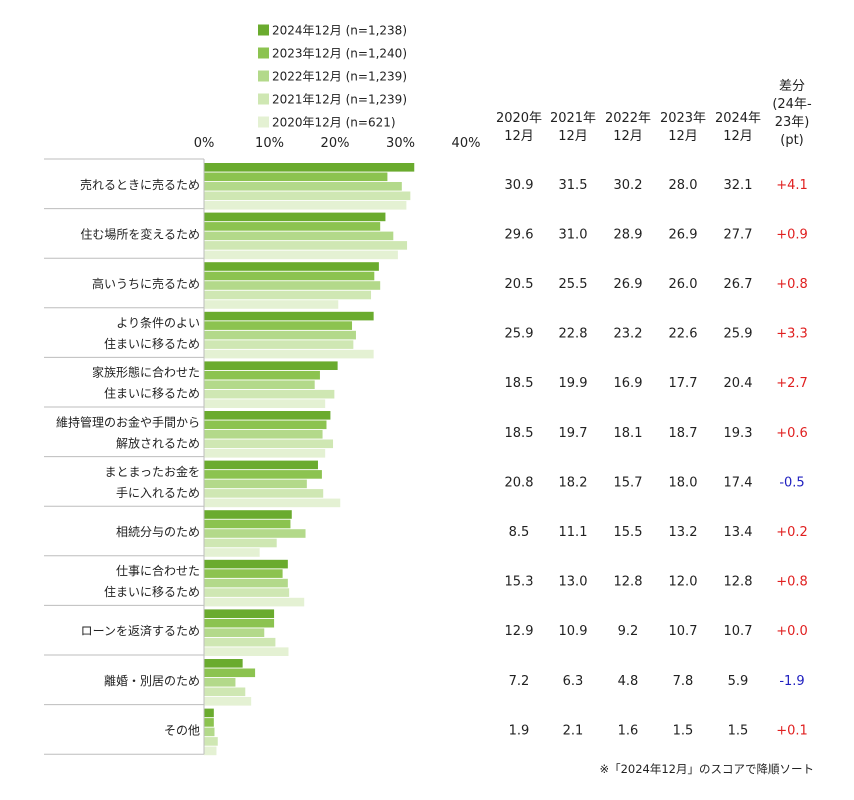  I want to click on category-label: 離婚・別居のため, so click(152, 681).